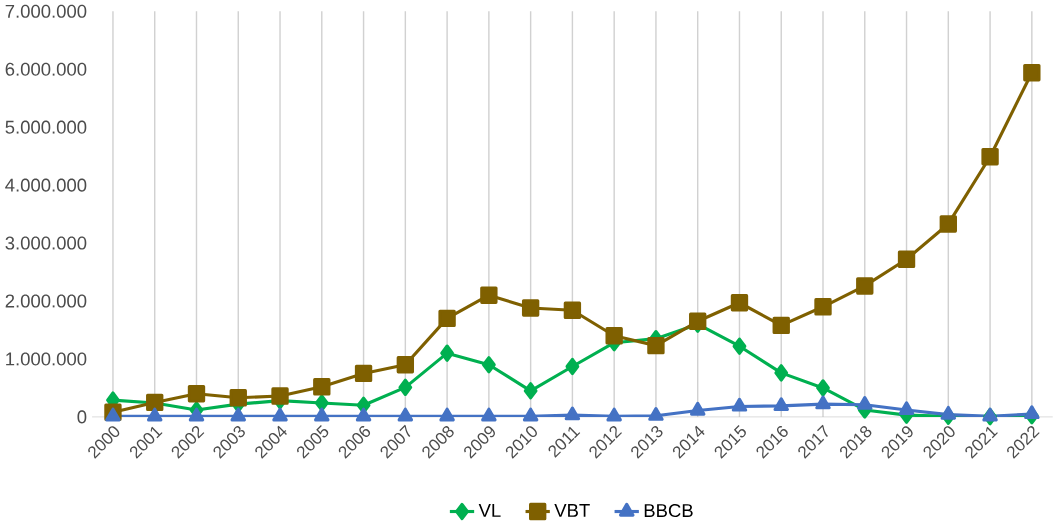 Image resolution: width=1053 pixels, height=525 pixels. Describe the element at coordinates (46, 11) in the screenshot. I see `y-tick-label: 7.000.000` at that location.